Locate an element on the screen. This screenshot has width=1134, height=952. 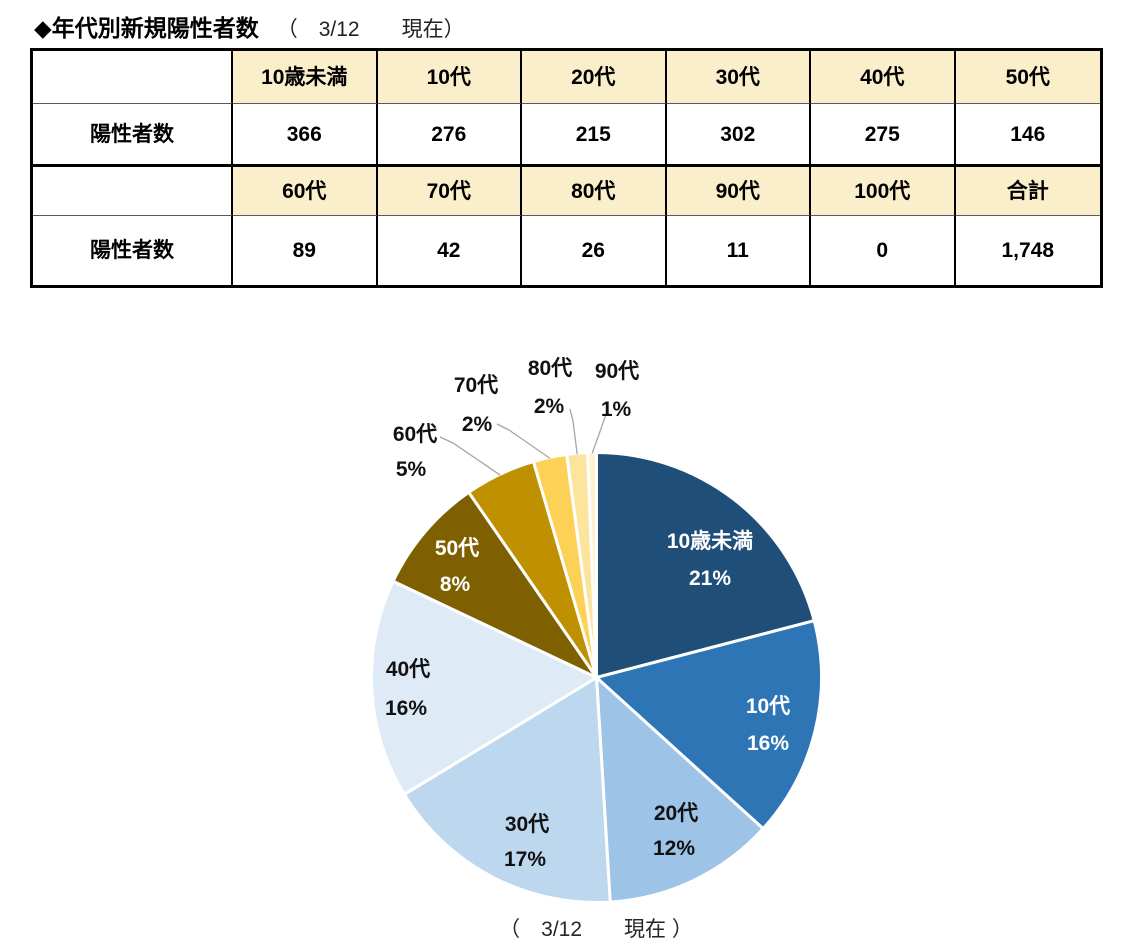
table-header-cell: 30代 is located at coordinates (738, 77).